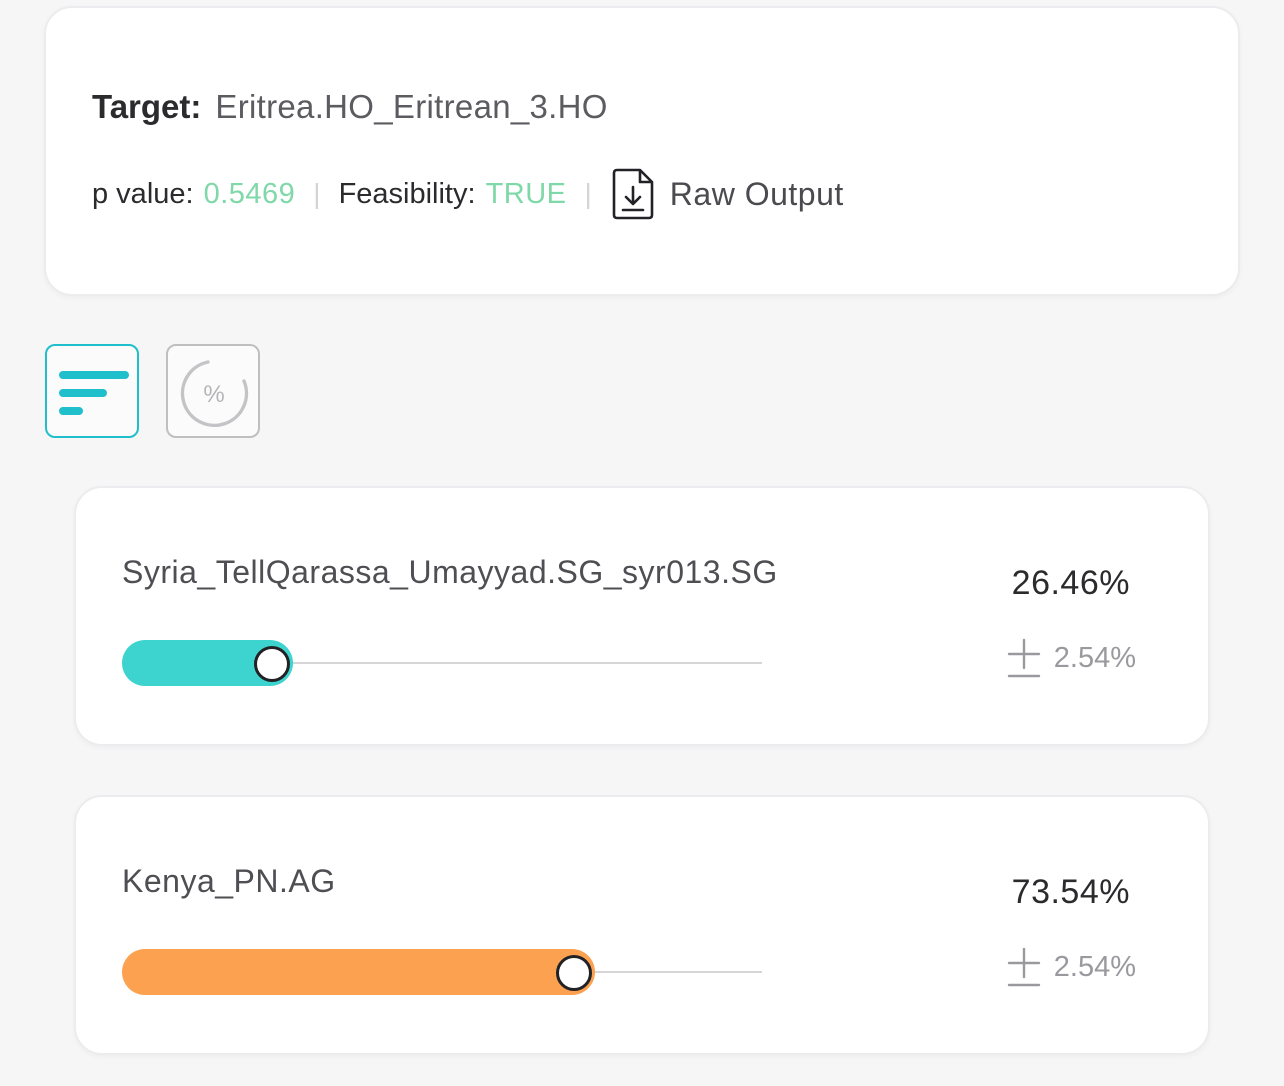  I want to click on raw-output-button: Raw Output, so click(727, 194).